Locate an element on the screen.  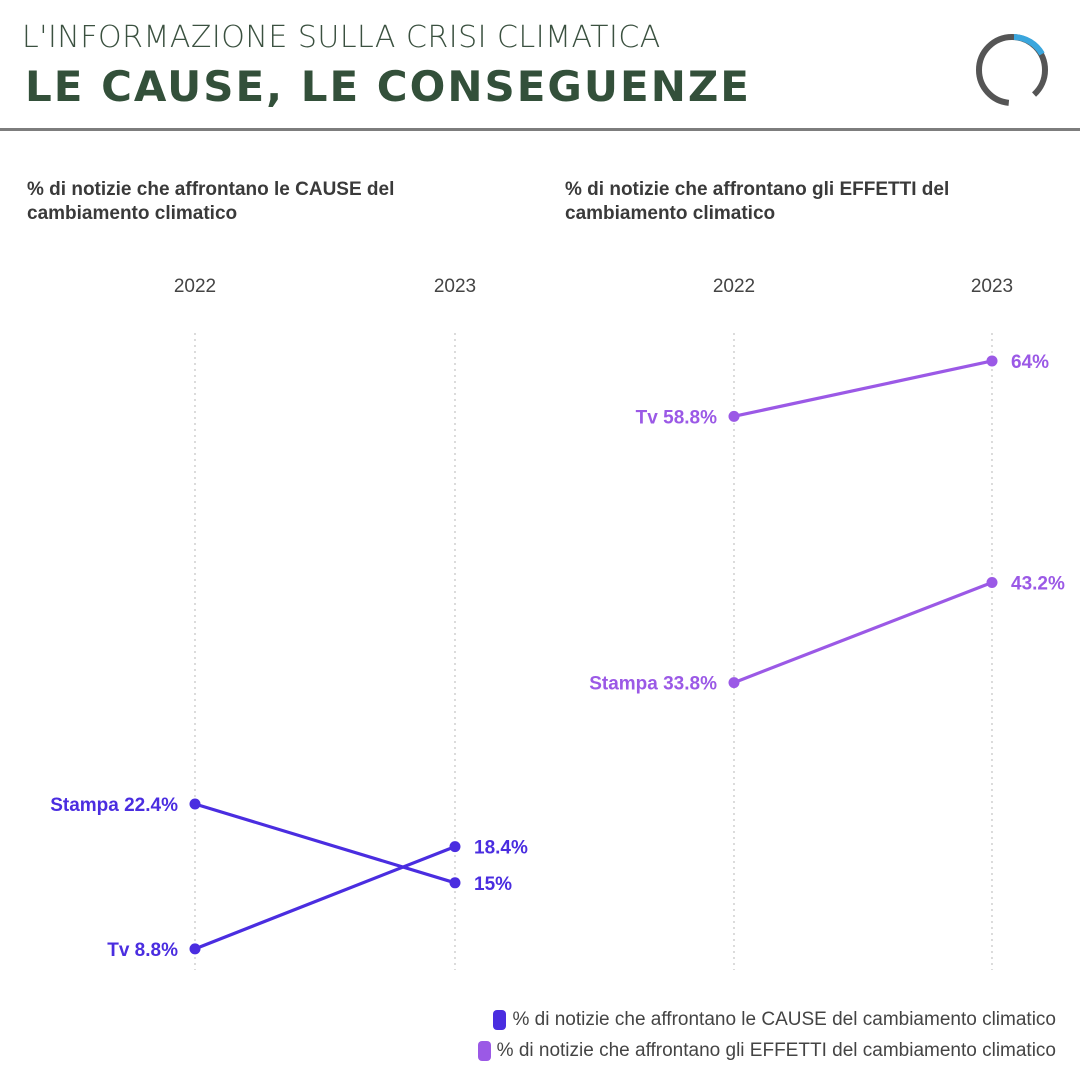
header-divider is located at coordinates (540, 129).